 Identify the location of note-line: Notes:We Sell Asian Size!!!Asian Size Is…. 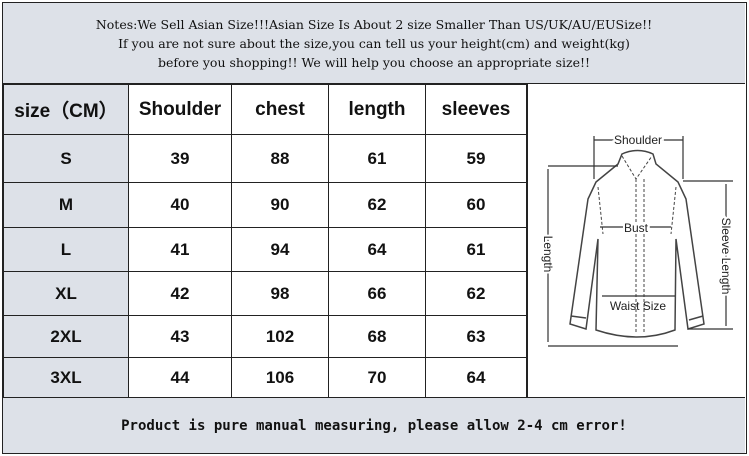
(374, 24).